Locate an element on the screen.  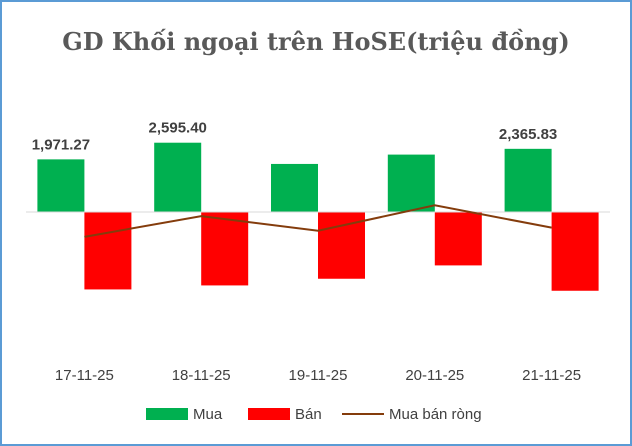
data-label-0: 1,971.27 is located at coordinates (61, 144).